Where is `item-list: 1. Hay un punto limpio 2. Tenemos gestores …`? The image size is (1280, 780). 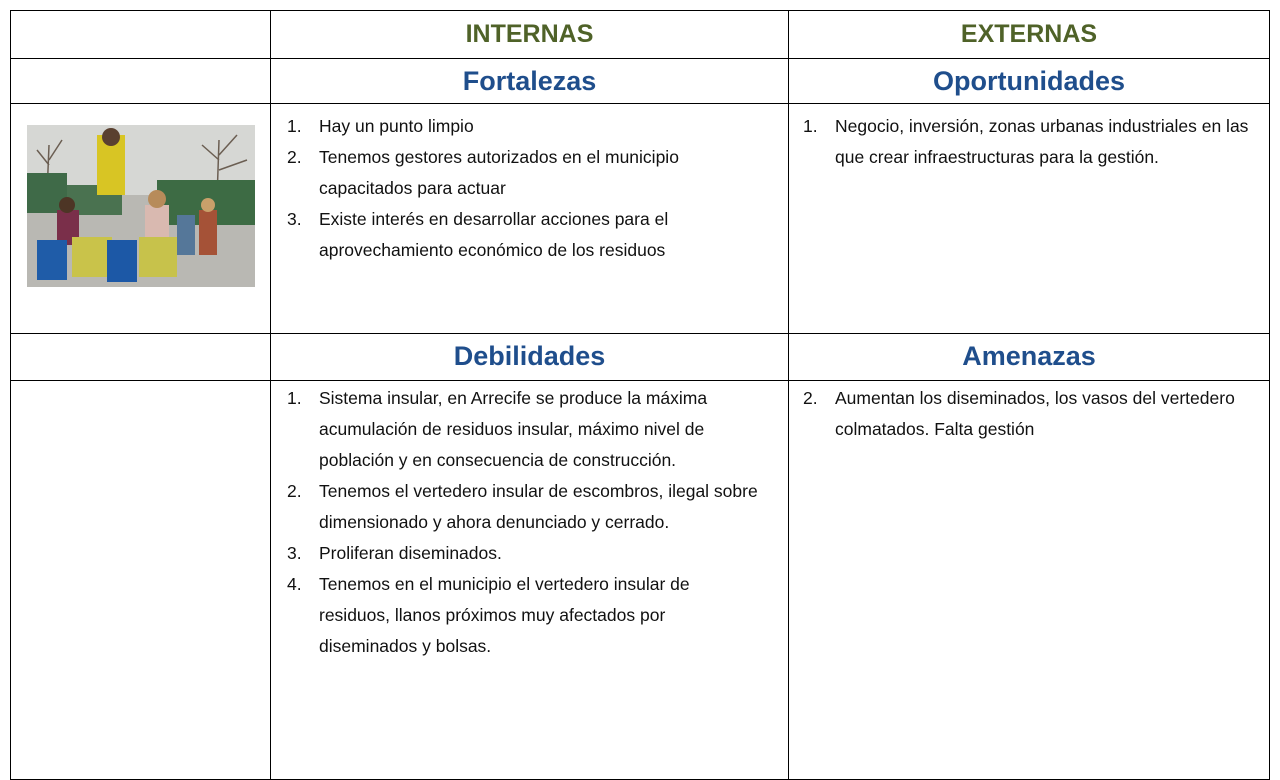
item-list: 1. Hay un punto limpio 2. Tenemos gestores … is located at coordinates (518, 188).